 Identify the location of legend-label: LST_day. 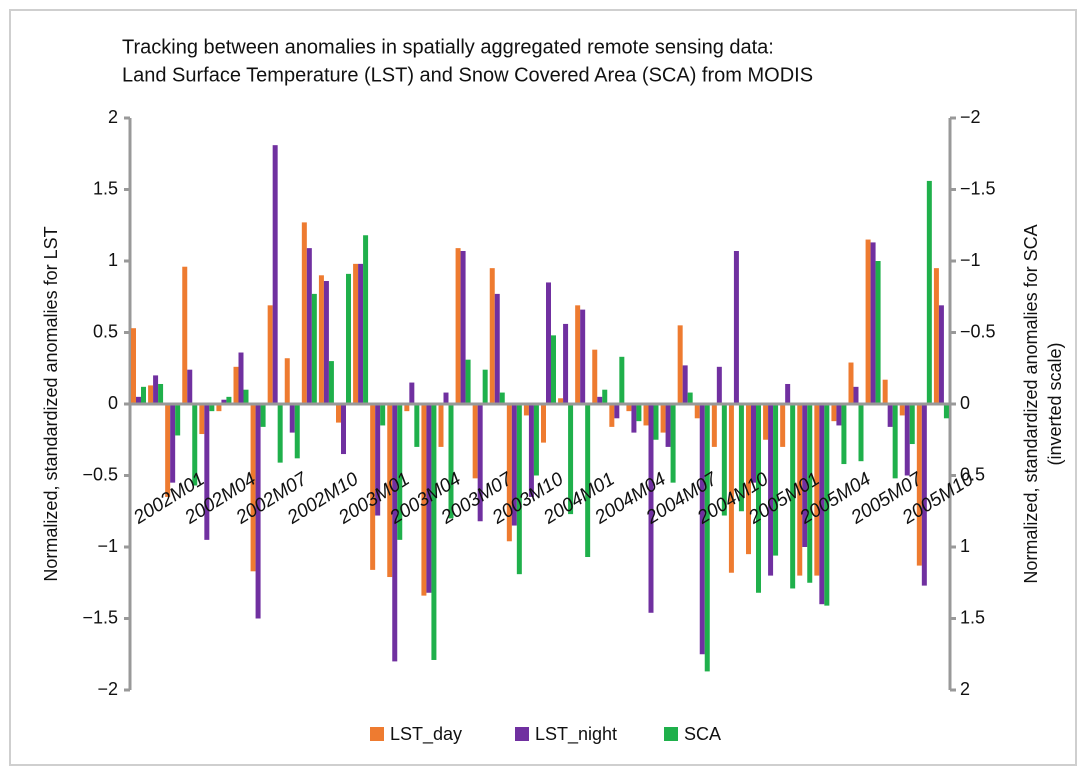
(426, 734).